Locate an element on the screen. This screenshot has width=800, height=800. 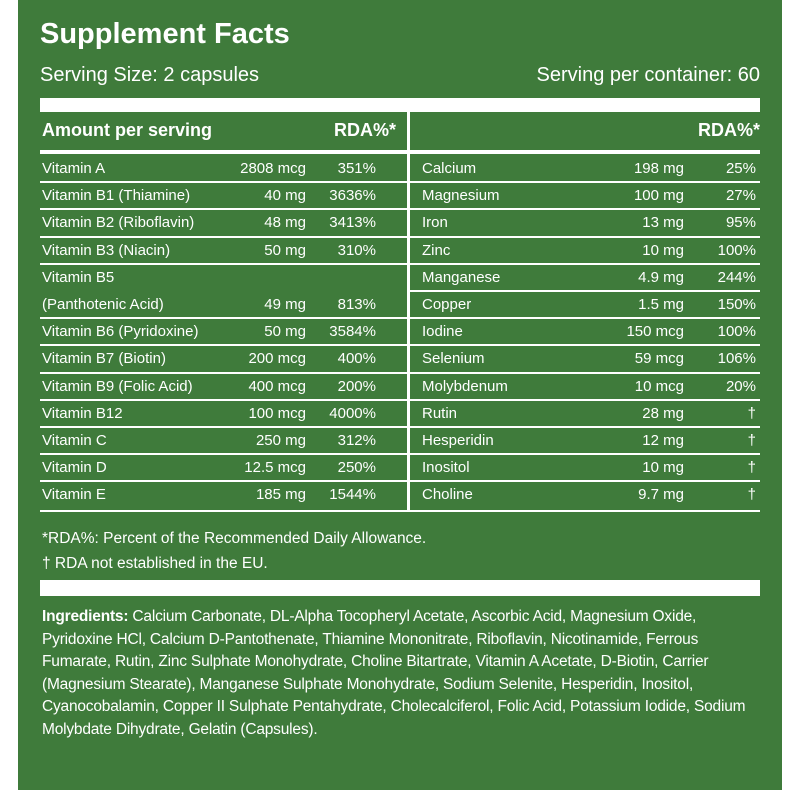
nutrient-rda: 250% is located at coordinates (356, 468).